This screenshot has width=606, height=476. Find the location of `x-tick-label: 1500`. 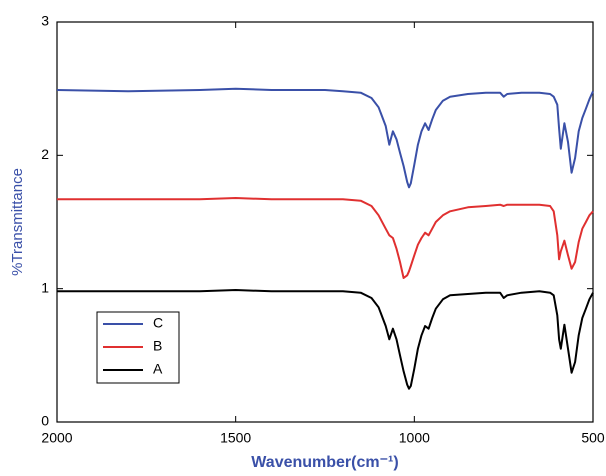

x-tick-label: 1500 is located at coordinates (235, 438).